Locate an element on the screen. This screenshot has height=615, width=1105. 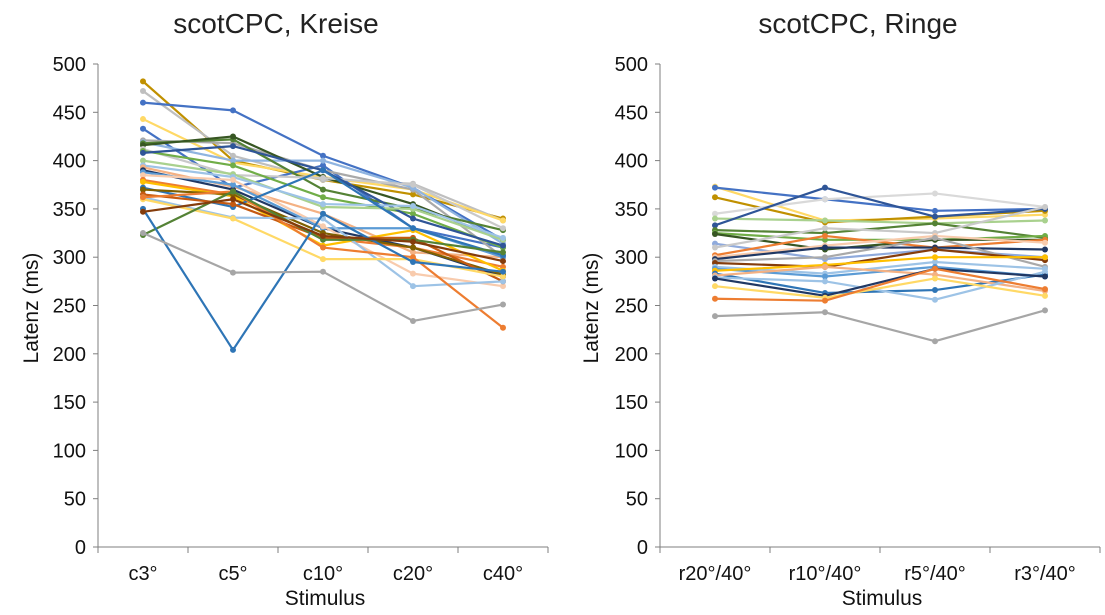
y-tick-label: 400 is located at coordinates (69, 162).